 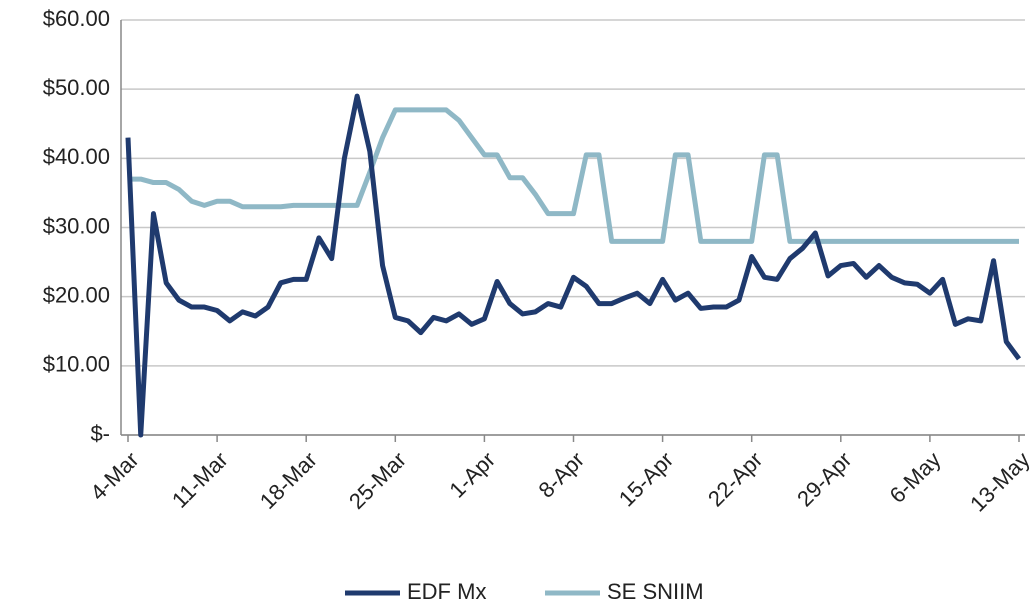 What do you see at coordinates (76, 364) in the screenshot?
I see `y-tick-label: $10.00` at bounding box center [76, 364].